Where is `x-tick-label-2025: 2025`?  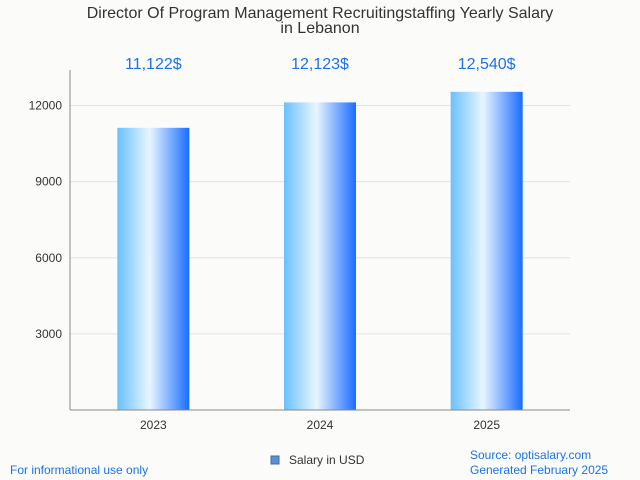
x-tick-label-2025: 2025 is located at coordinates (486, 425).